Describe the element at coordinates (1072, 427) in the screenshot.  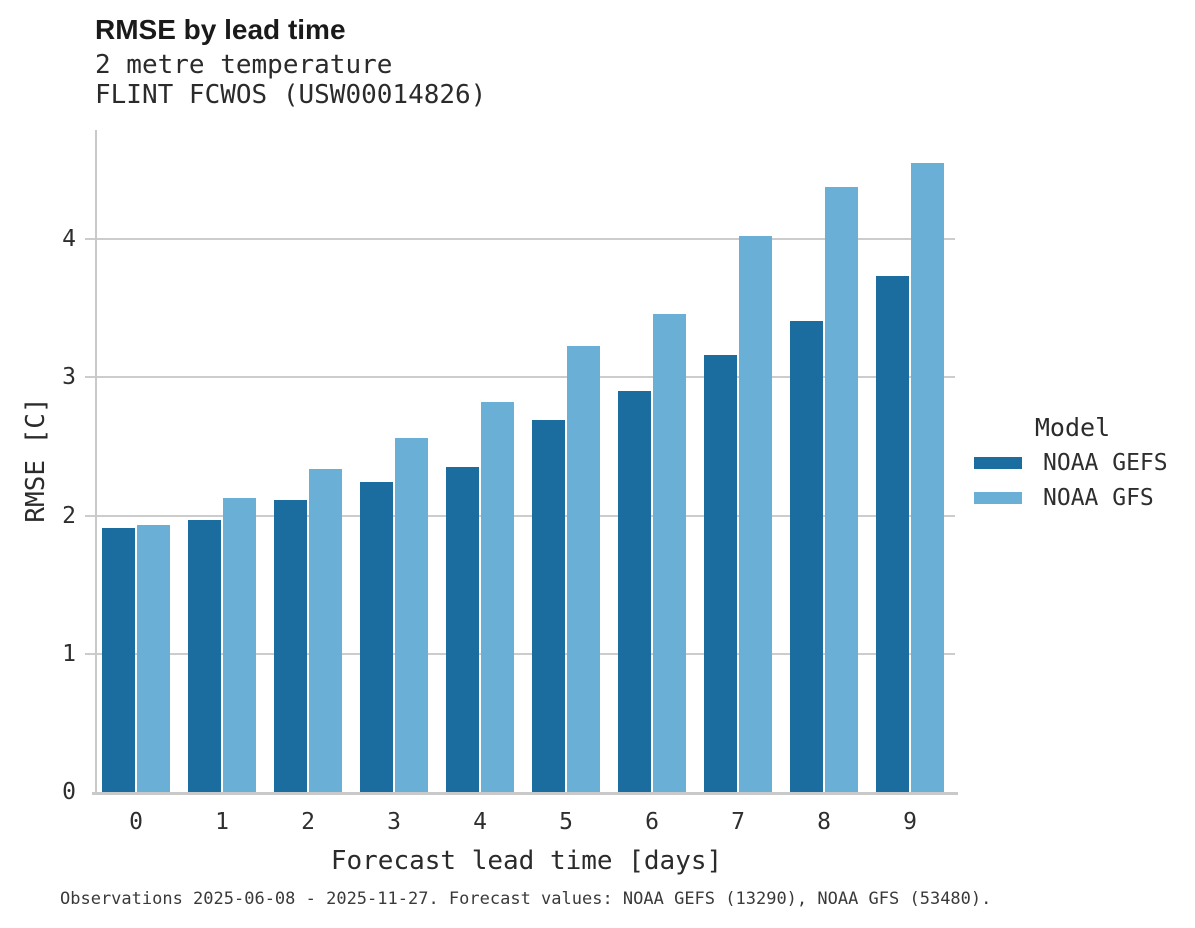
I see `legend-title: Model` at that location.